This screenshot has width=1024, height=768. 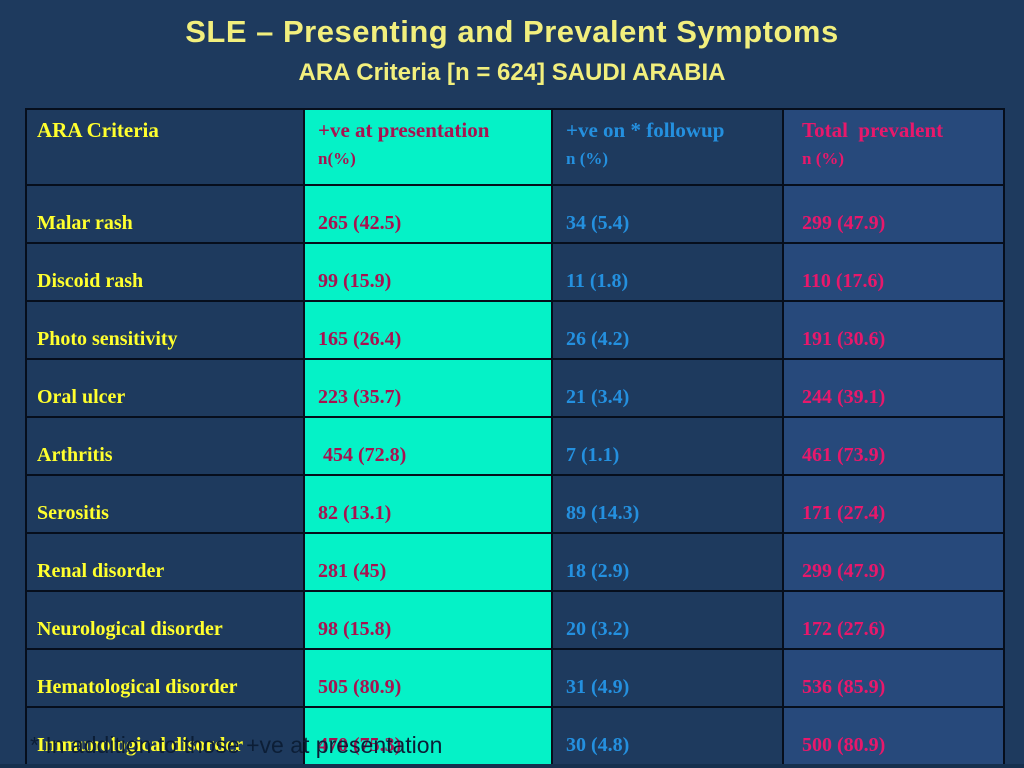 What do you see at coordinates (893, 678) in the screenshot?
I see `cell-total: 536 (85.9)` at bounding box center [893, 678].